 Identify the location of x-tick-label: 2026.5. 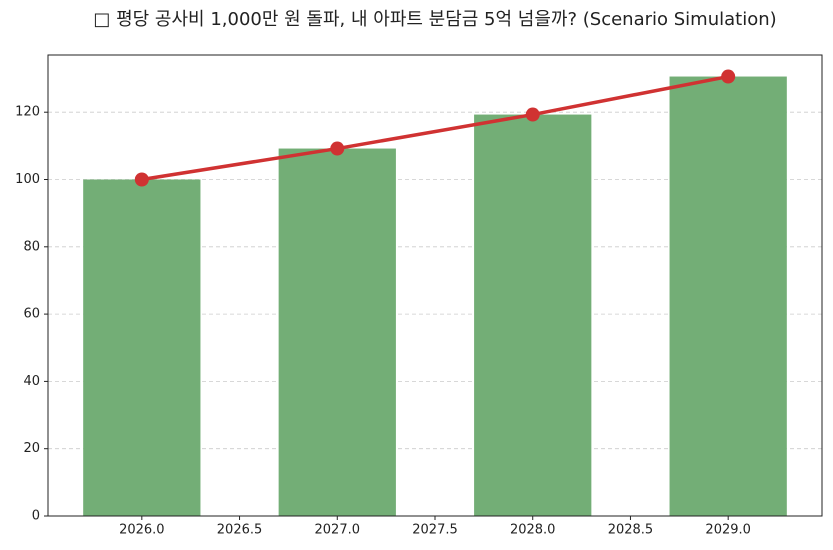
(240, 530).